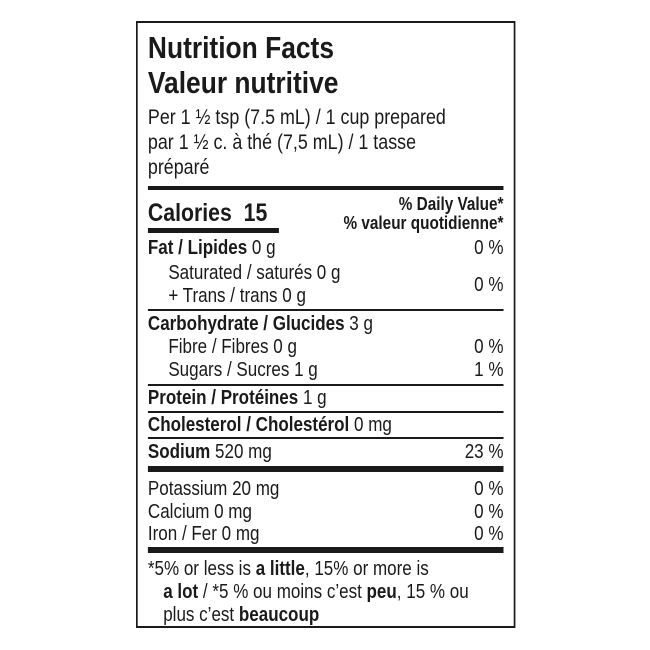 This screenshot has height=650, width=650. What do you see at coordinates (489, 370) in the screenshot?
I see `sugars-dv: 1 %` at bounding box center [489, 370].